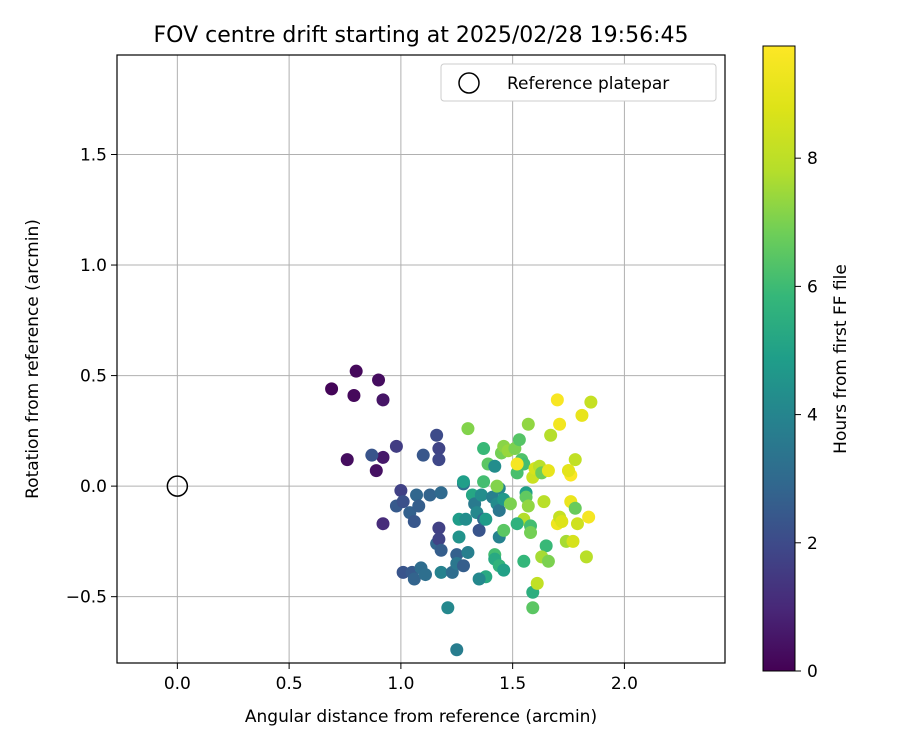 The width and height of the screenshot is (900, 750). What do you see at coordinates (421, 717) in the screenshot?
I see `x-axis-label: Angular distance from reference (arcmin)` at bounding box center [421, 717].